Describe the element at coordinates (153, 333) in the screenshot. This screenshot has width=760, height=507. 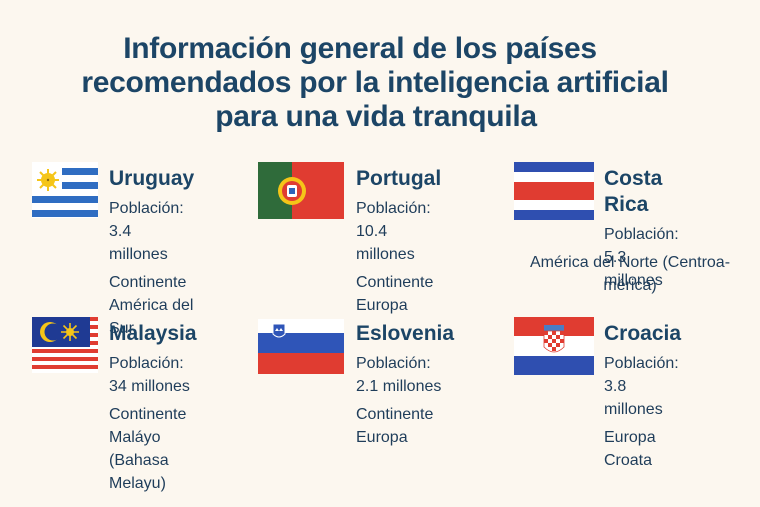
I see `country-name: Malaysia` at that location.